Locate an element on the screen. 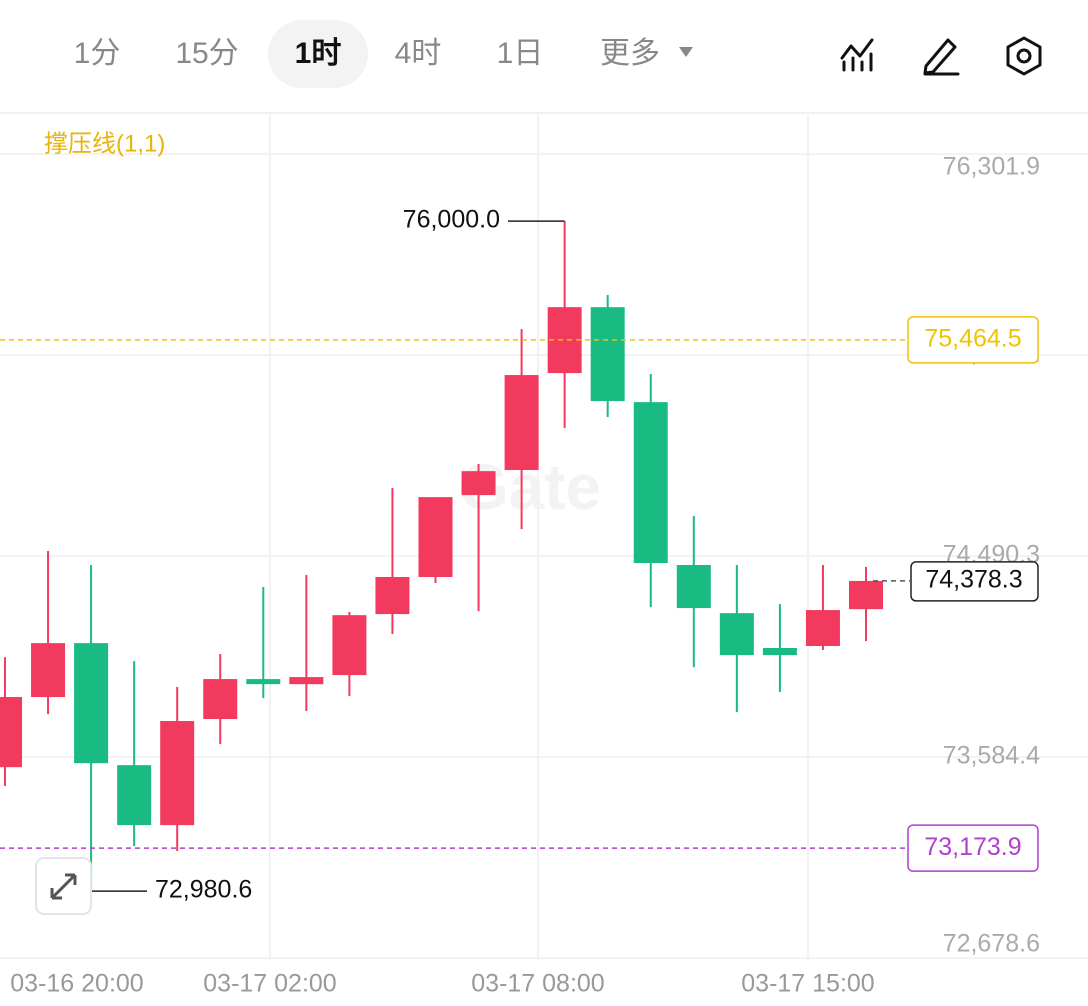 The width and height of the screenshot is (1088, 1006). indicator-label: 撑压线(1,1) is located at coordinates (104, 143).